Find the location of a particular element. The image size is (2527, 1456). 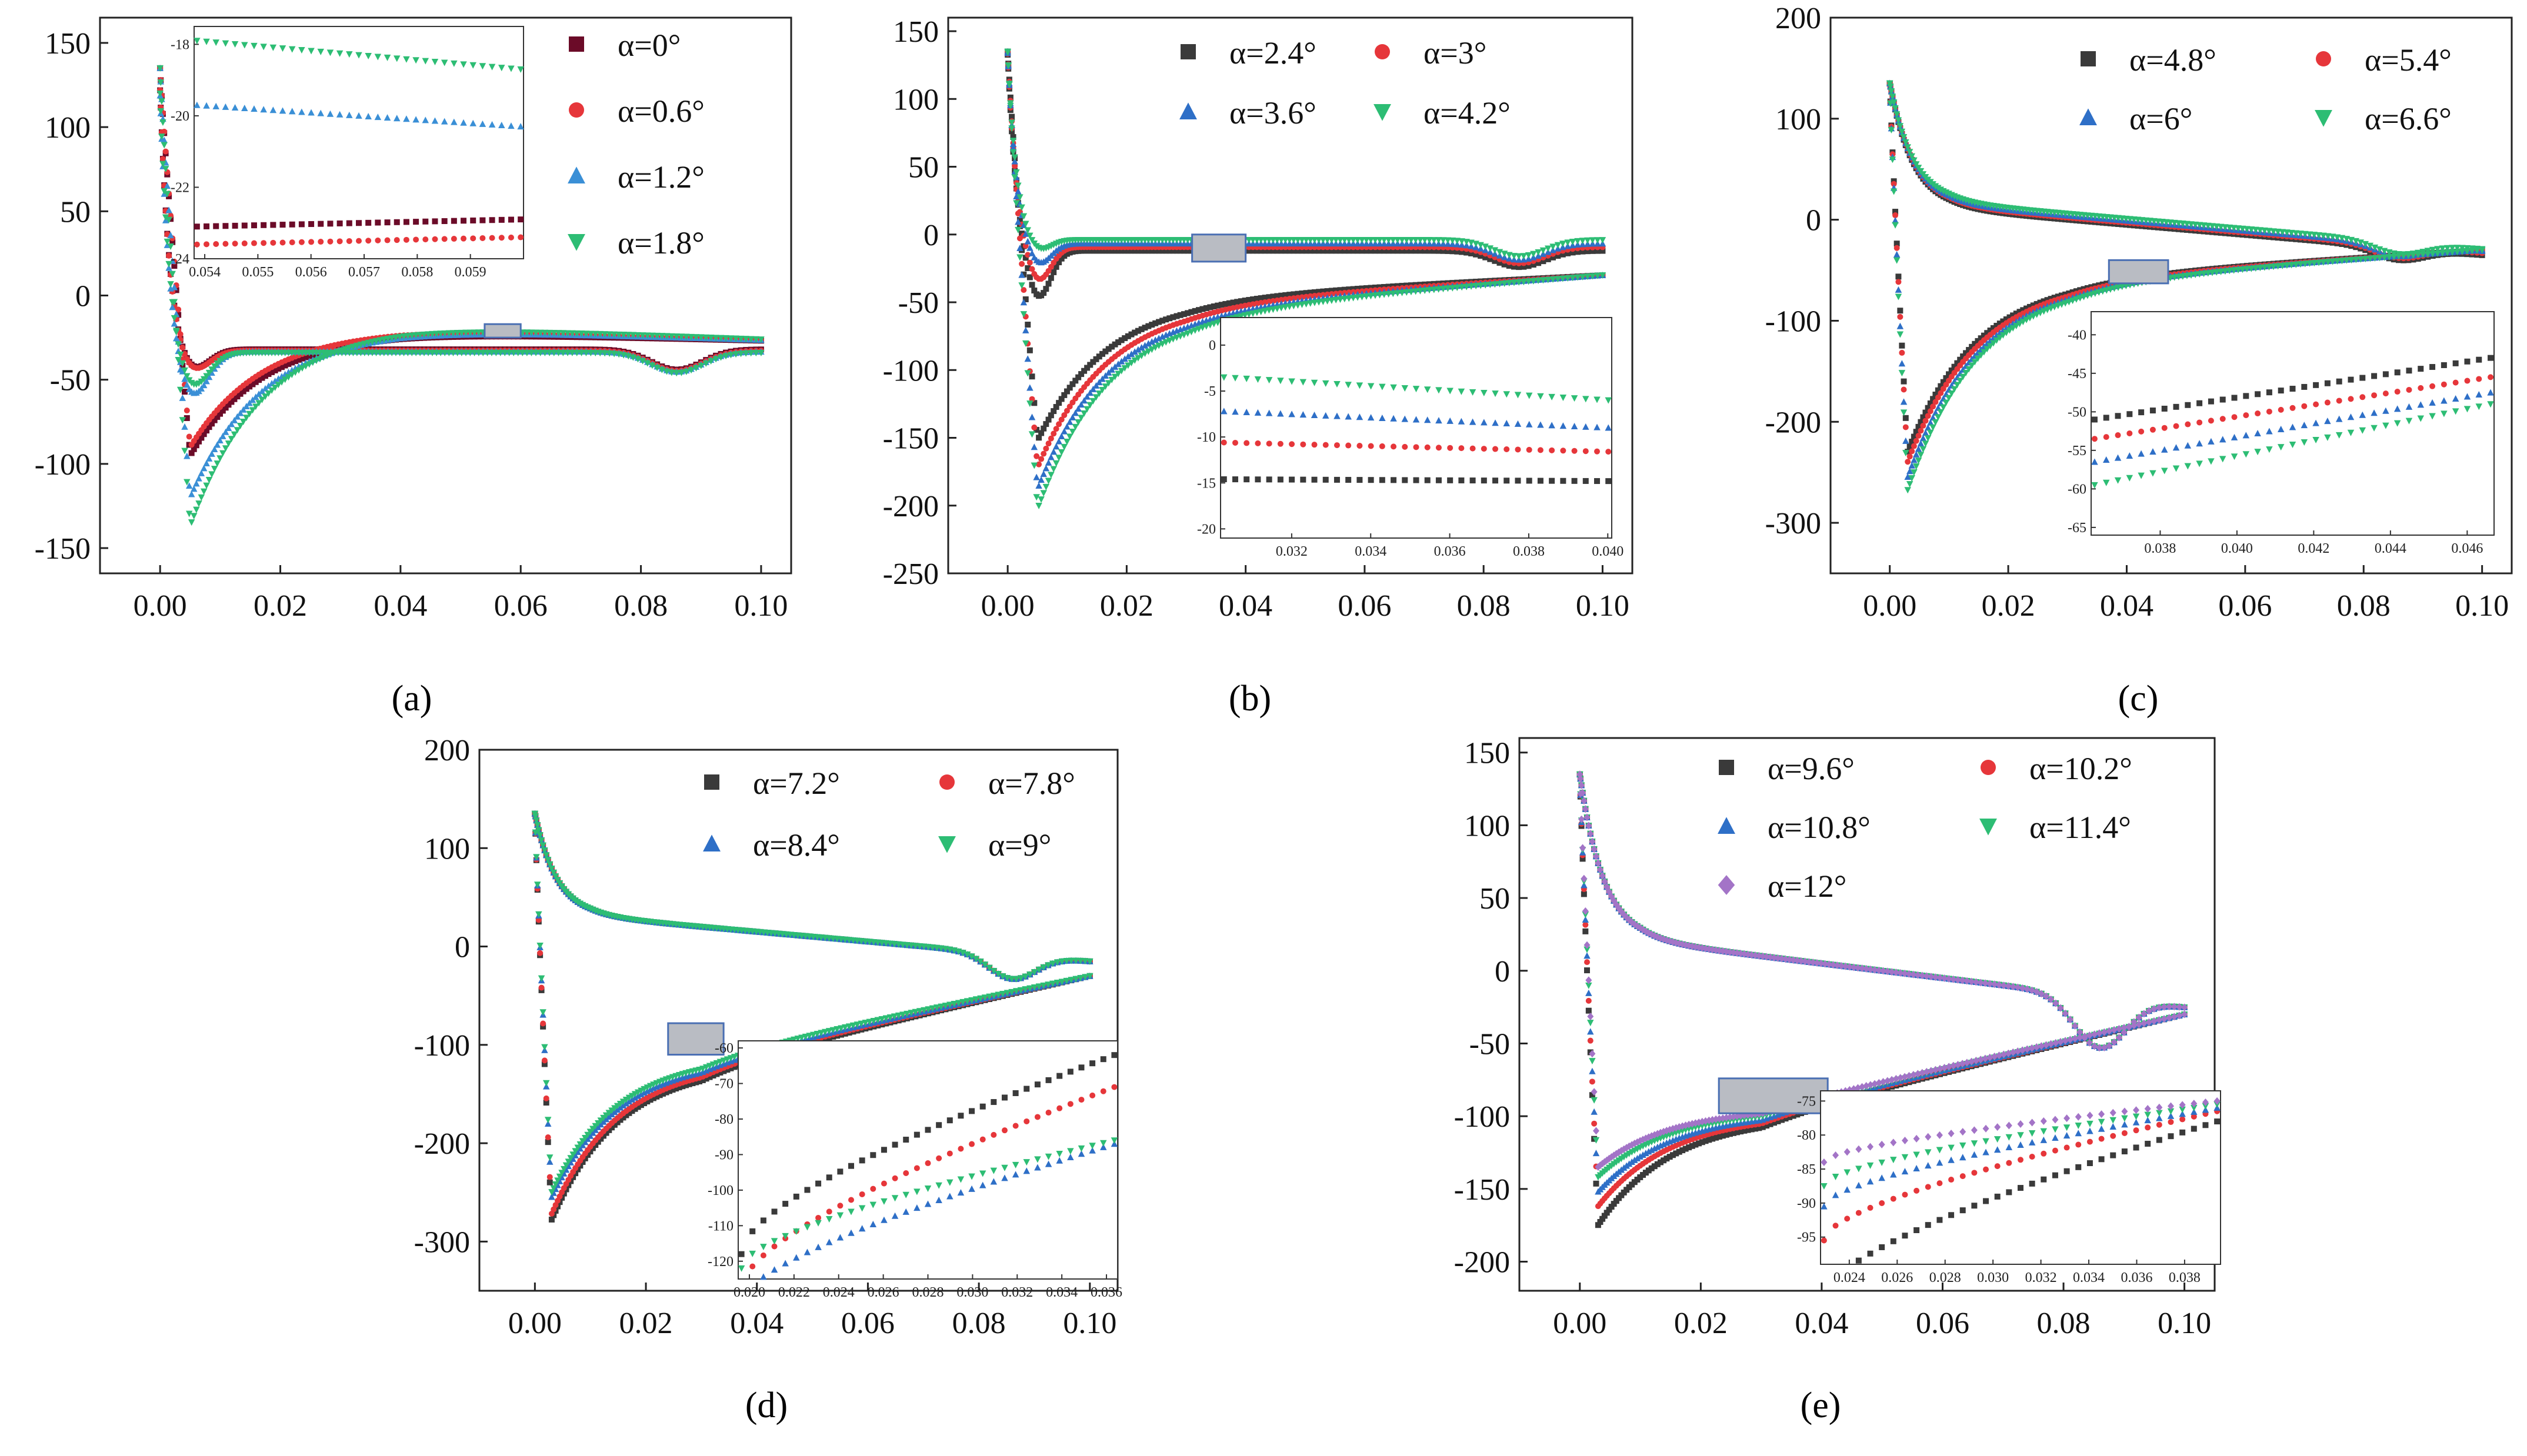

x-tick-label: 0.10 is located at coordinates (2482, 606).